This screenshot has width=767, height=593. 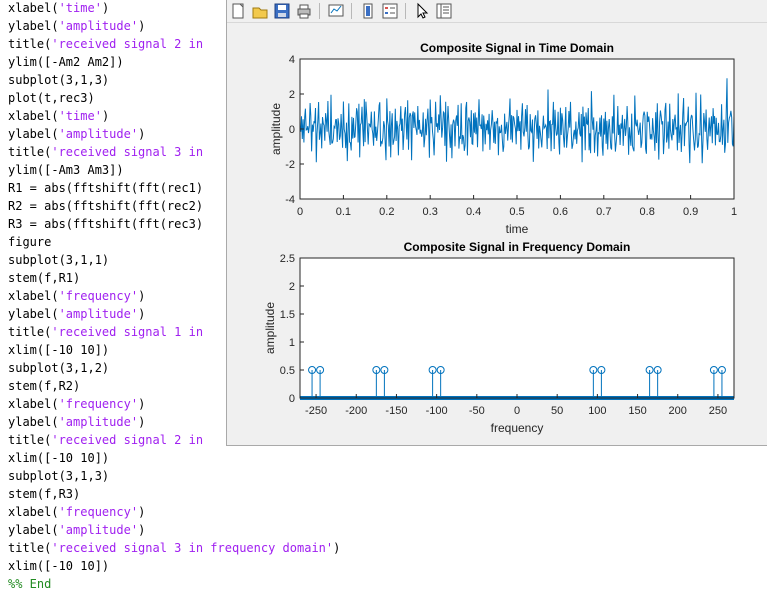 I want to click on insert-legend-icon, so click(x=390, y=11).